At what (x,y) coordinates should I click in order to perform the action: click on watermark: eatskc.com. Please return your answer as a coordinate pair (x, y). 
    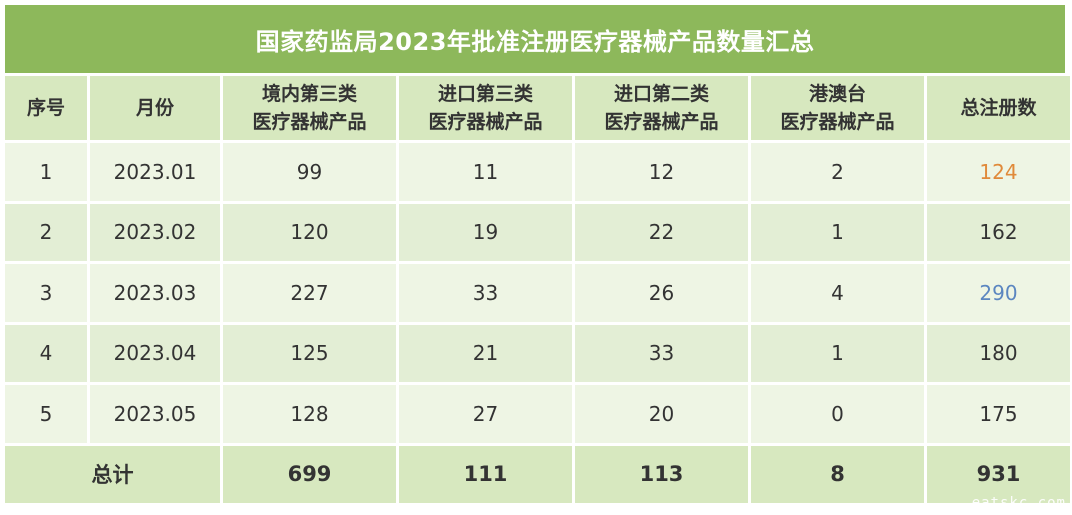
    Looking at the image, I should click on (1018, 503).